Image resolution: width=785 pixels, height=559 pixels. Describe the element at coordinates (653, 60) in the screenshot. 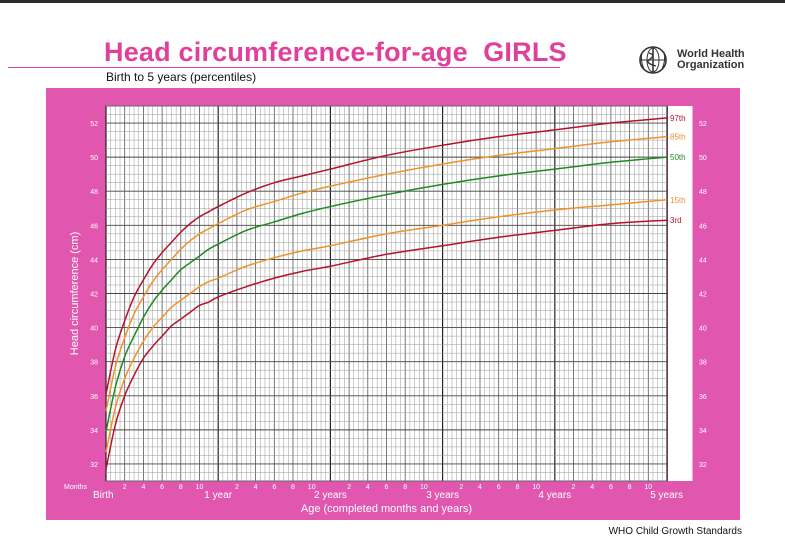

I see `who-emblem-icon` at that location.